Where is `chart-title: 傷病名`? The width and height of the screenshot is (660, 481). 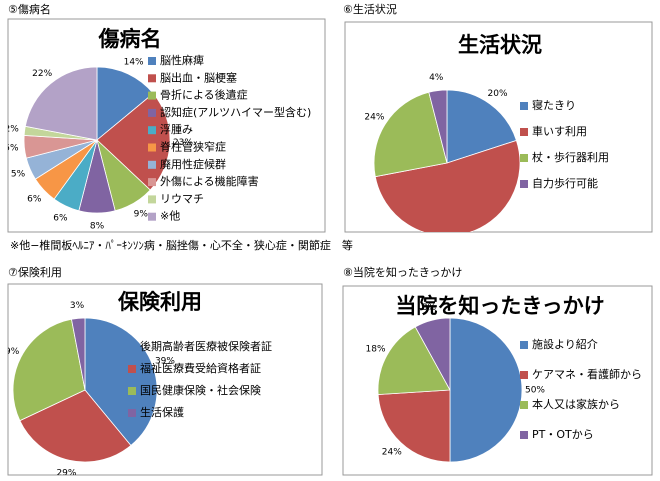 chart-title: 傷病名 is located at coordinates (130, 39).